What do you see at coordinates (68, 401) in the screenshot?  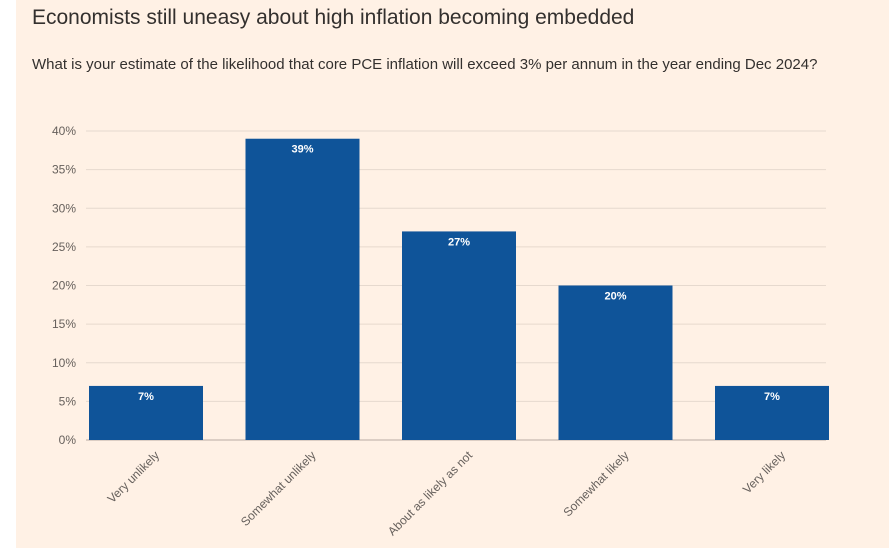 I see `y-tick-label: 5%` at bounding box center [68, 401].